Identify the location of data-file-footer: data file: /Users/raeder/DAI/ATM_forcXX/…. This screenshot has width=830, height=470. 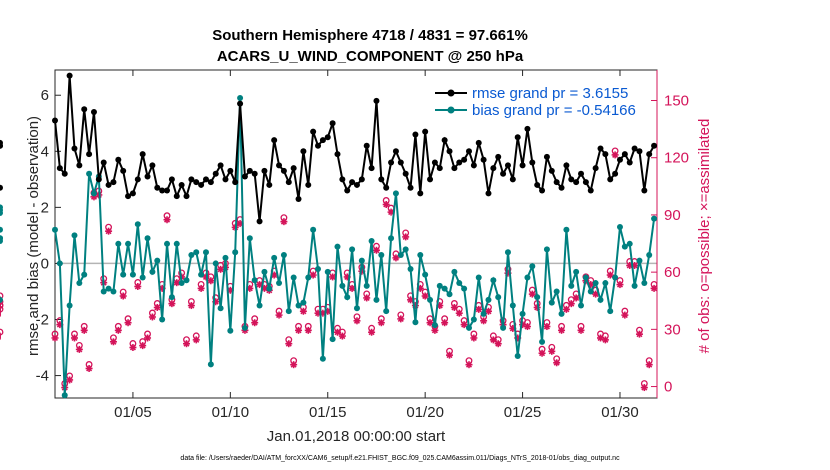
(400, 458).